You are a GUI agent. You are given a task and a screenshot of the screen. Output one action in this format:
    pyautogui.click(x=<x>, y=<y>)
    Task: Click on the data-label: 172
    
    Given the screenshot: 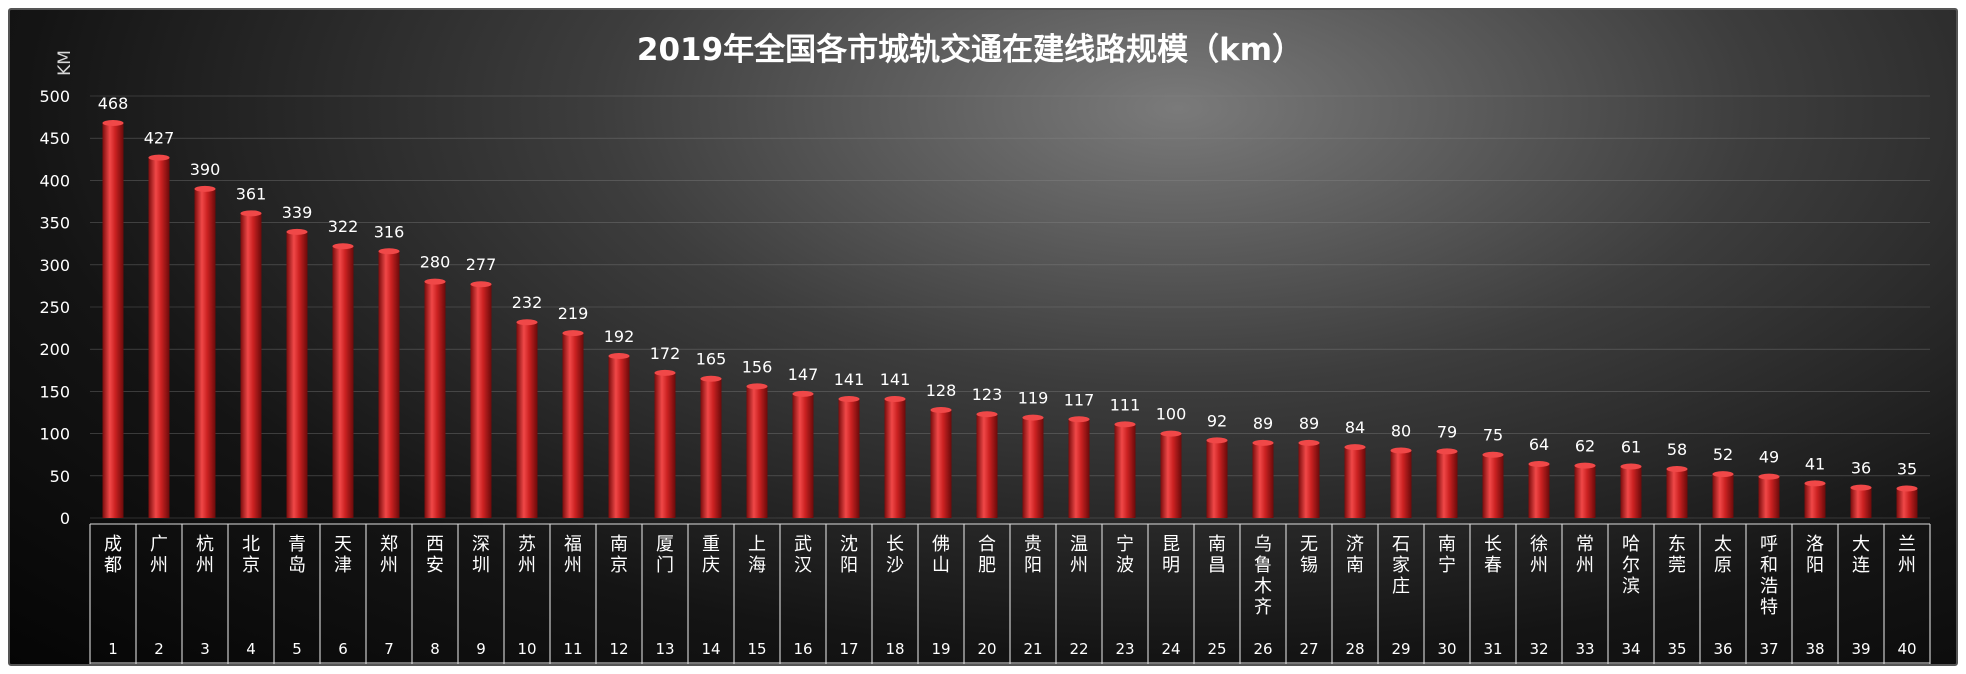 What is the action you would take?
    pyautogui.click(x=665, y=353)
    